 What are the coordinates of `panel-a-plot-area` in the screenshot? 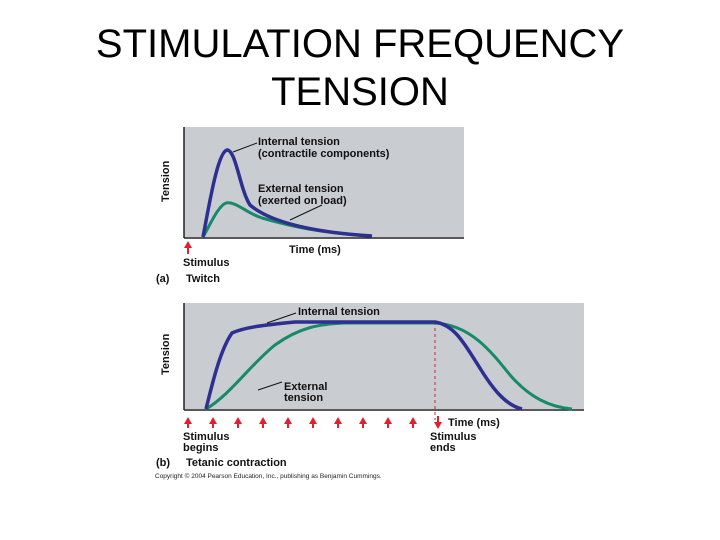 It's located at (324, 182).